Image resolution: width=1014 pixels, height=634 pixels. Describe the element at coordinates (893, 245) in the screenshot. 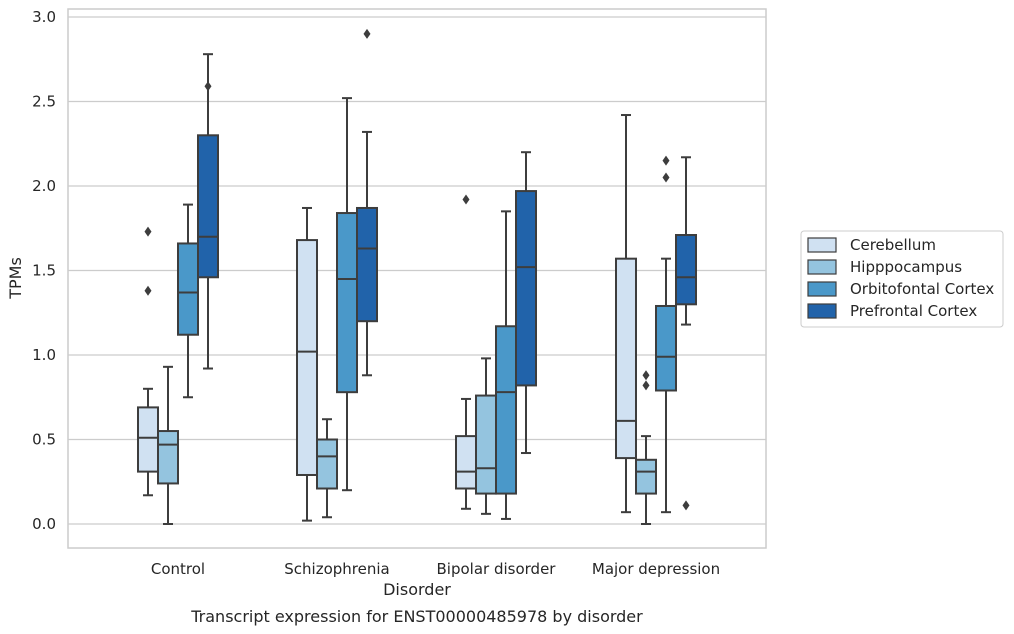

I see `legend-label: Cerebellum` at that location.